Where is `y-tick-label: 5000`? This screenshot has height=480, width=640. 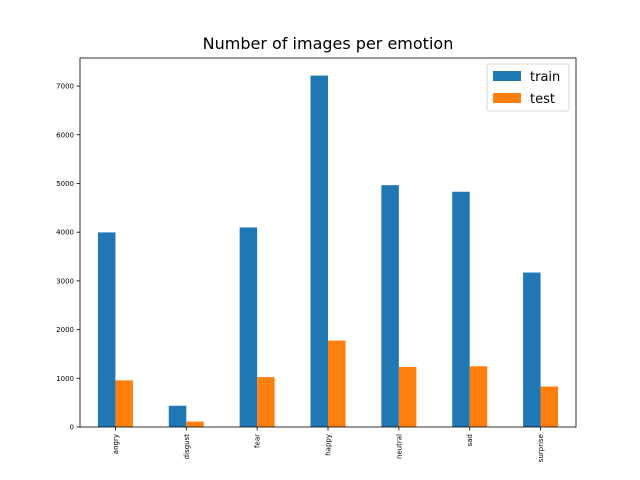
y-tick-label: 5000 is located at coordinates (65, 184).